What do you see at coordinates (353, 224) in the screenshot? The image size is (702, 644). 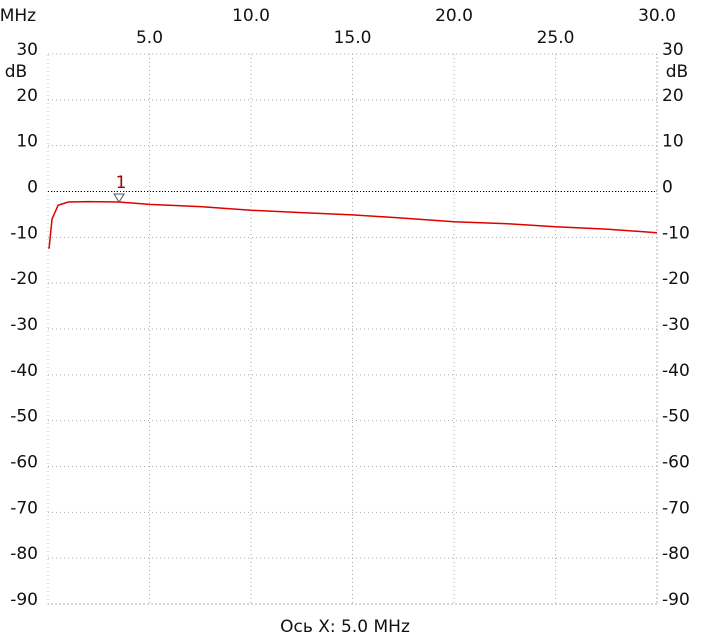 I see `trace` at bounding box center [353, 224].